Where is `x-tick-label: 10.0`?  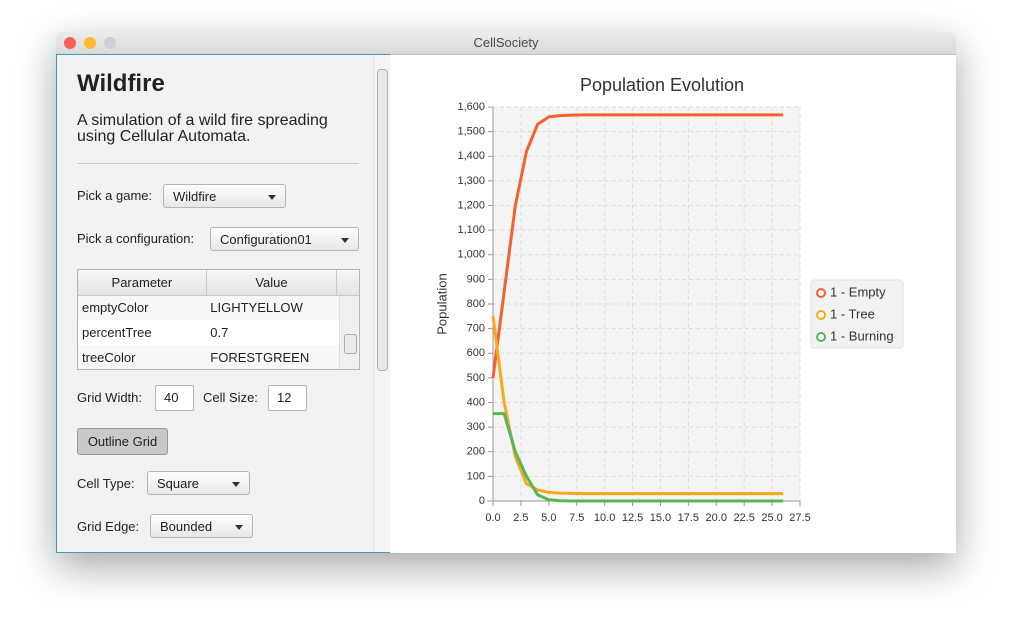 x-tick-label: 10.0 is located at coordinates (604, 518).